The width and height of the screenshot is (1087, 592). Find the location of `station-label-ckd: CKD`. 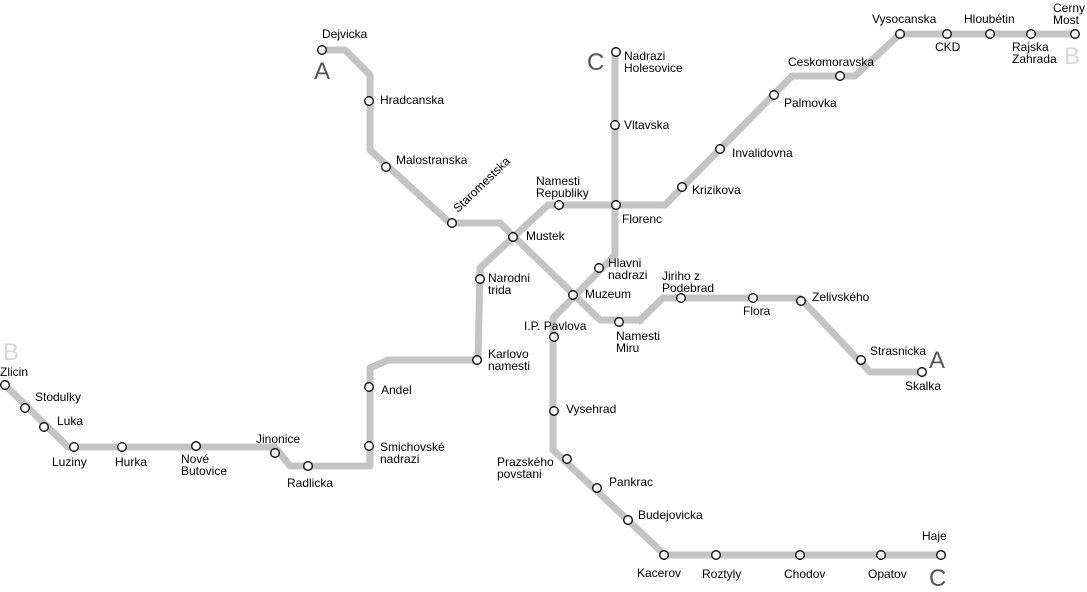

station-label-ckd: CKD is located at coordinates (948, 47).